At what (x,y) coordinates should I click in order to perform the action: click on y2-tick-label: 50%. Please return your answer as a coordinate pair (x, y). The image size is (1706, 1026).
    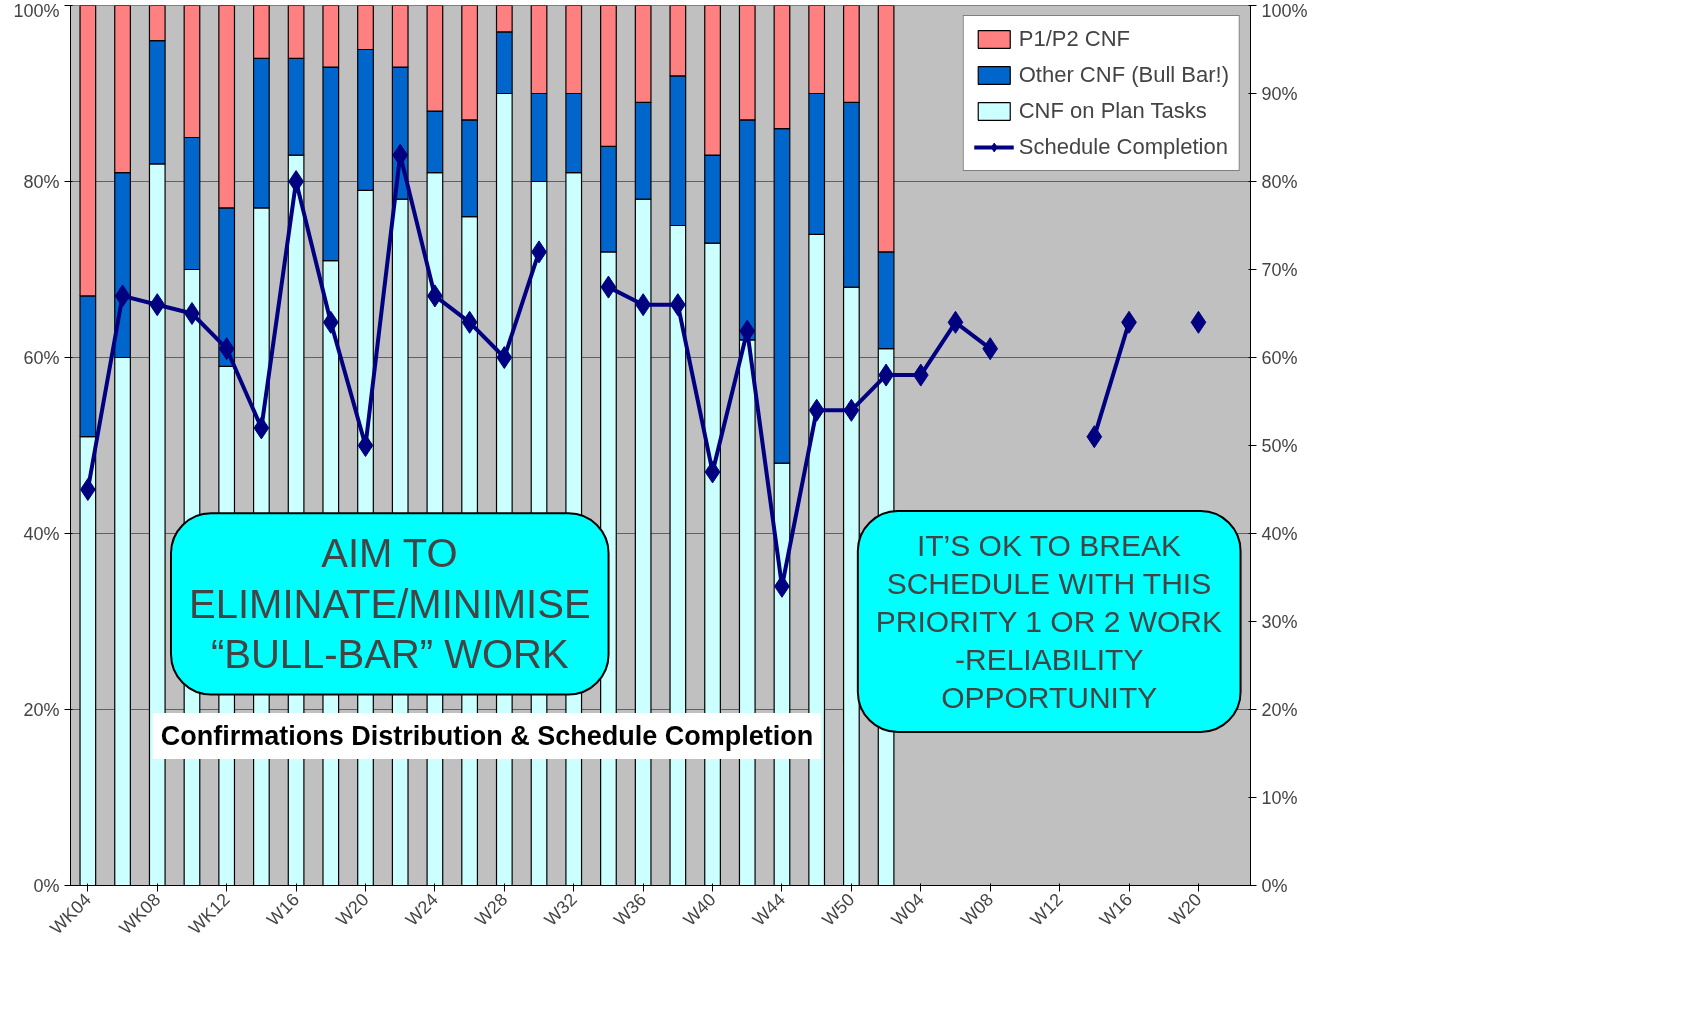
    Looking at the image, I should click on (1279, 445).